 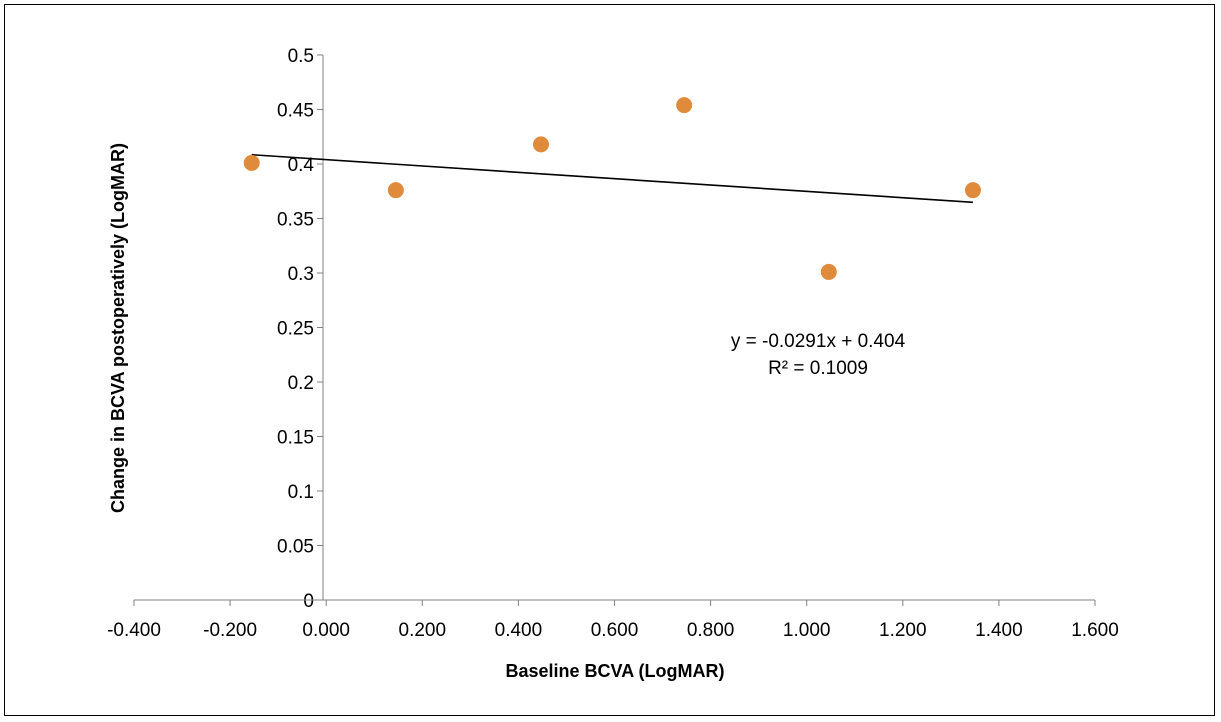 What do you see at coordinates (818, 341) in the screenshot?
I see `trendline-equation: y = -0.0291x + 0.404` at bounding box center [818, 341].